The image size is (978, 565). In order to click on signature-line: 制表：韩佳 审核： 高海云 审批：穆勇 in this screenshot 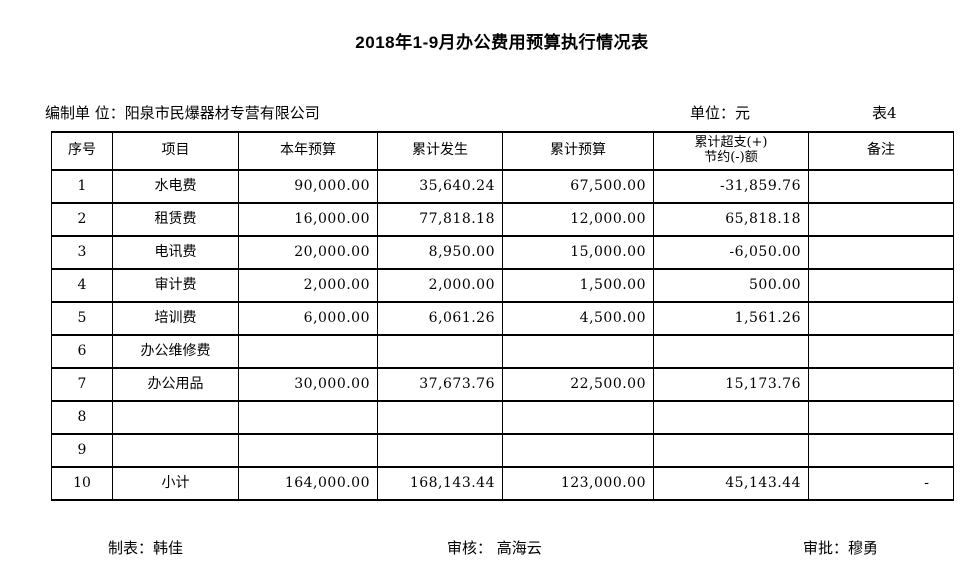, I will do `click(489, 548)`.